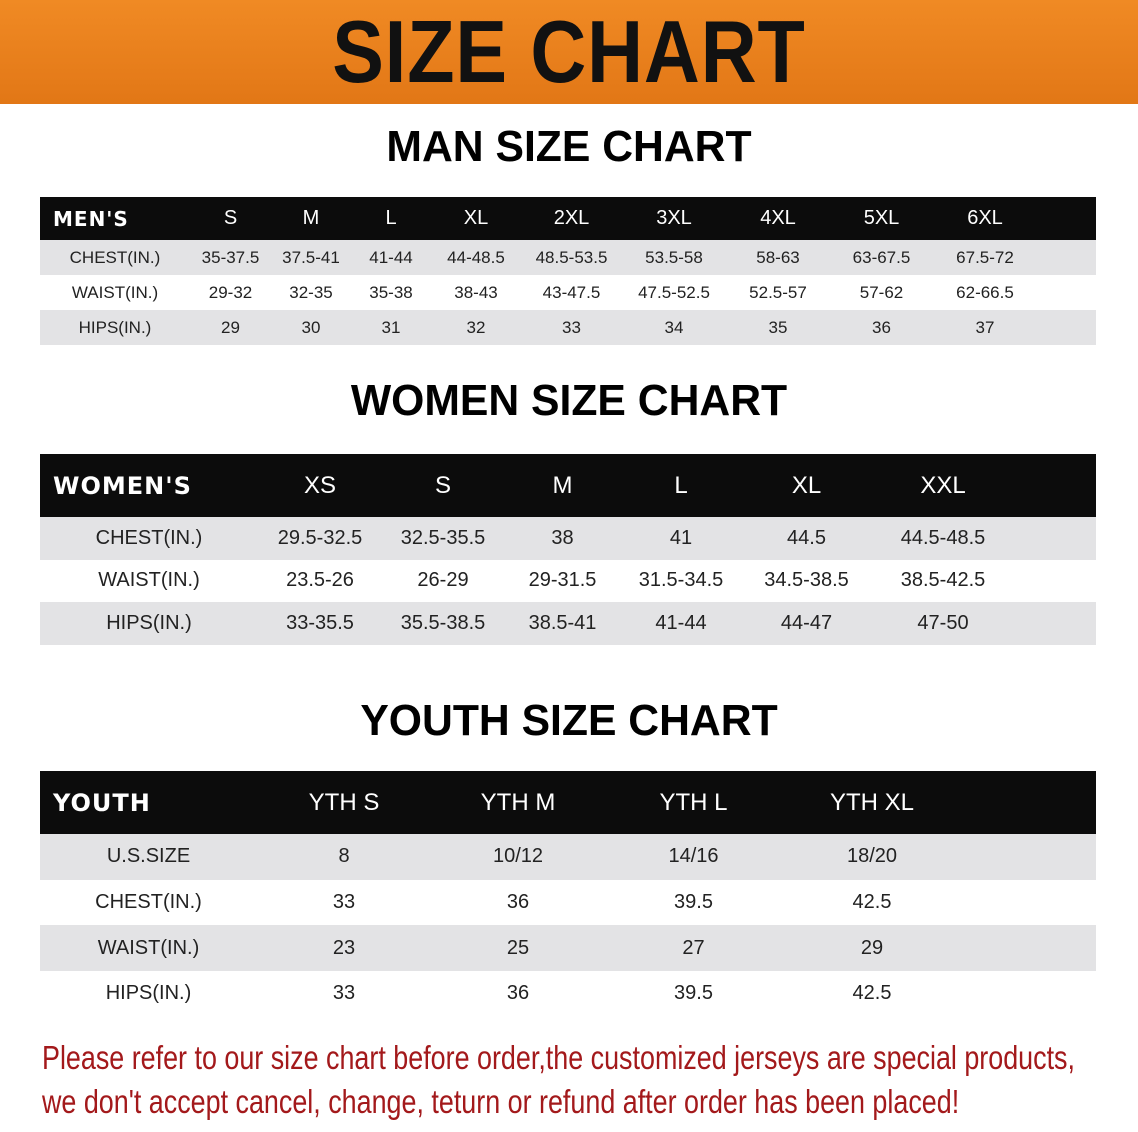 The width and height of the screenshot is (1138, 1132). I want to click on table-cell: 53.5-58, so click(674, 257).